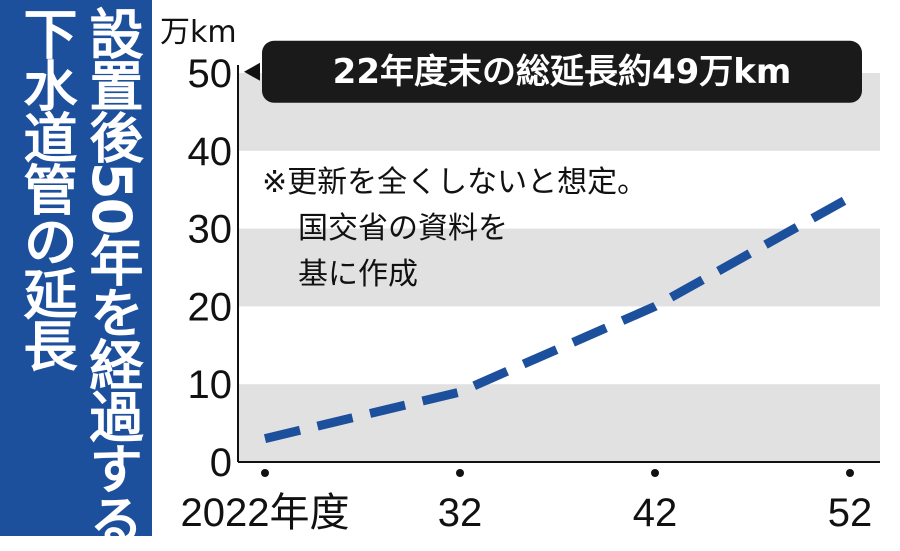 The image size is (900, 551). What do you see at coordinates (210, 385) in the screenshot?
I see `y-tick-label: 10` at bounding box center [210, 385].